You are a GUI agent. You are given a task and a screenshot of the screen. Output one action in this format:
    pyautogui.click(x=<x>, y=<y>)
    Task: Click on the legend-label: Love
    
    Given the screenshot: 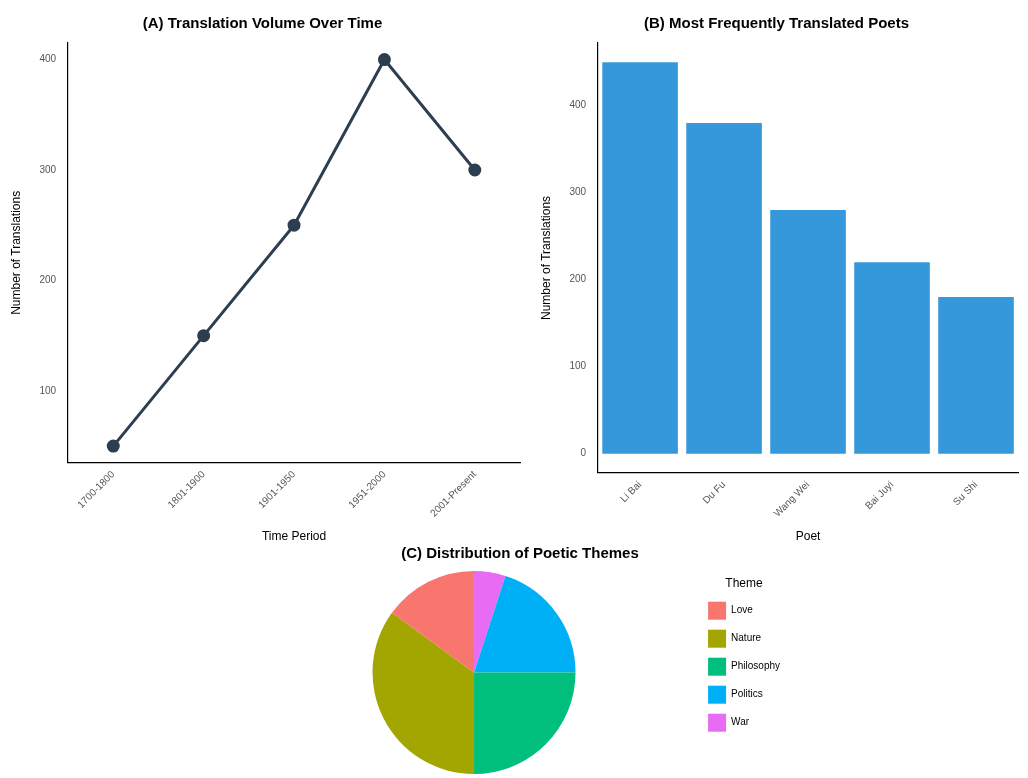 What is the action you would take?
    pyautogui.click(x=742, y=610)
    